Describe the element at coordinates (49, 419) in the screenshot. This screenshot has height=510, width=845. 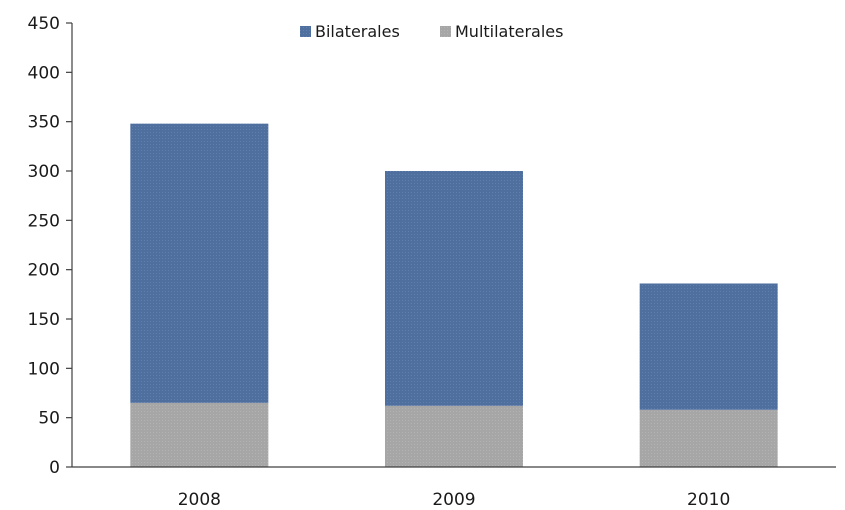
I see `y-tick-label: 50` at that location.